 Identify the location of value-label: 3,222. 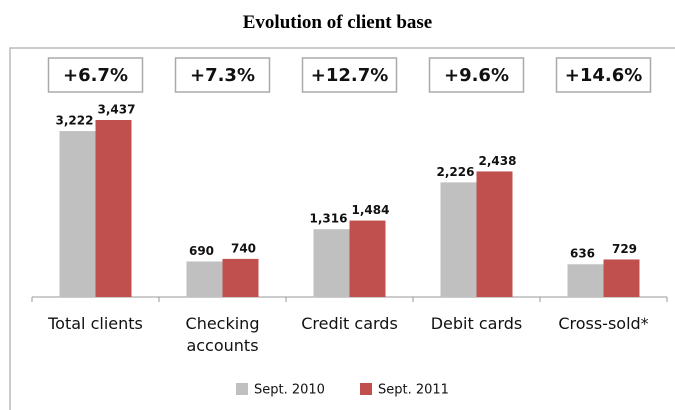
(75, 121).